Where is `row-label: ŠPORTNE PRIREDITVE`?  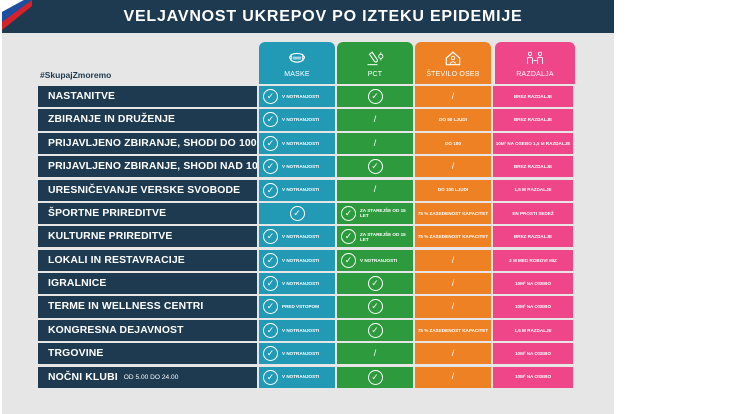 row-label: ŠPORTNE PRIREDITVE is located at coordinates (107, 213).